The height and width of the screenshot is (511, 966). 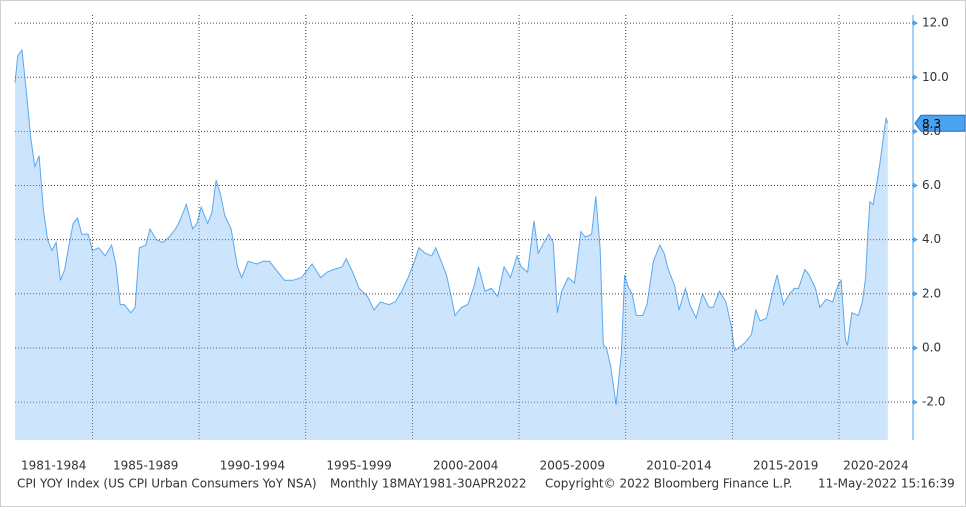 I want to click on x-tick-label: 2020-2024, so click(x=875, y=466).